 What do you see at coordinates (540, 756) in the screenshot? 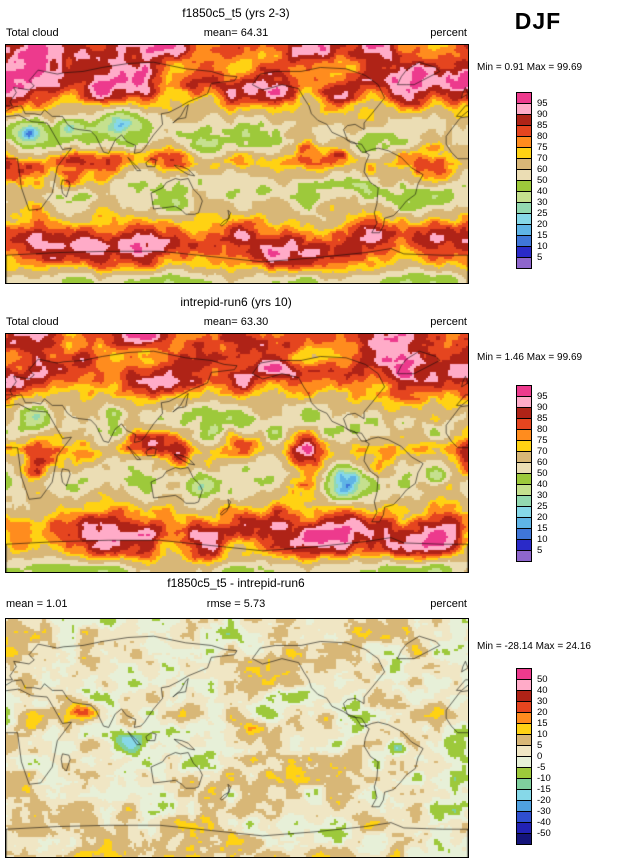
I see `colorbar-tick-label: 0` at bounding box center [540, 756].